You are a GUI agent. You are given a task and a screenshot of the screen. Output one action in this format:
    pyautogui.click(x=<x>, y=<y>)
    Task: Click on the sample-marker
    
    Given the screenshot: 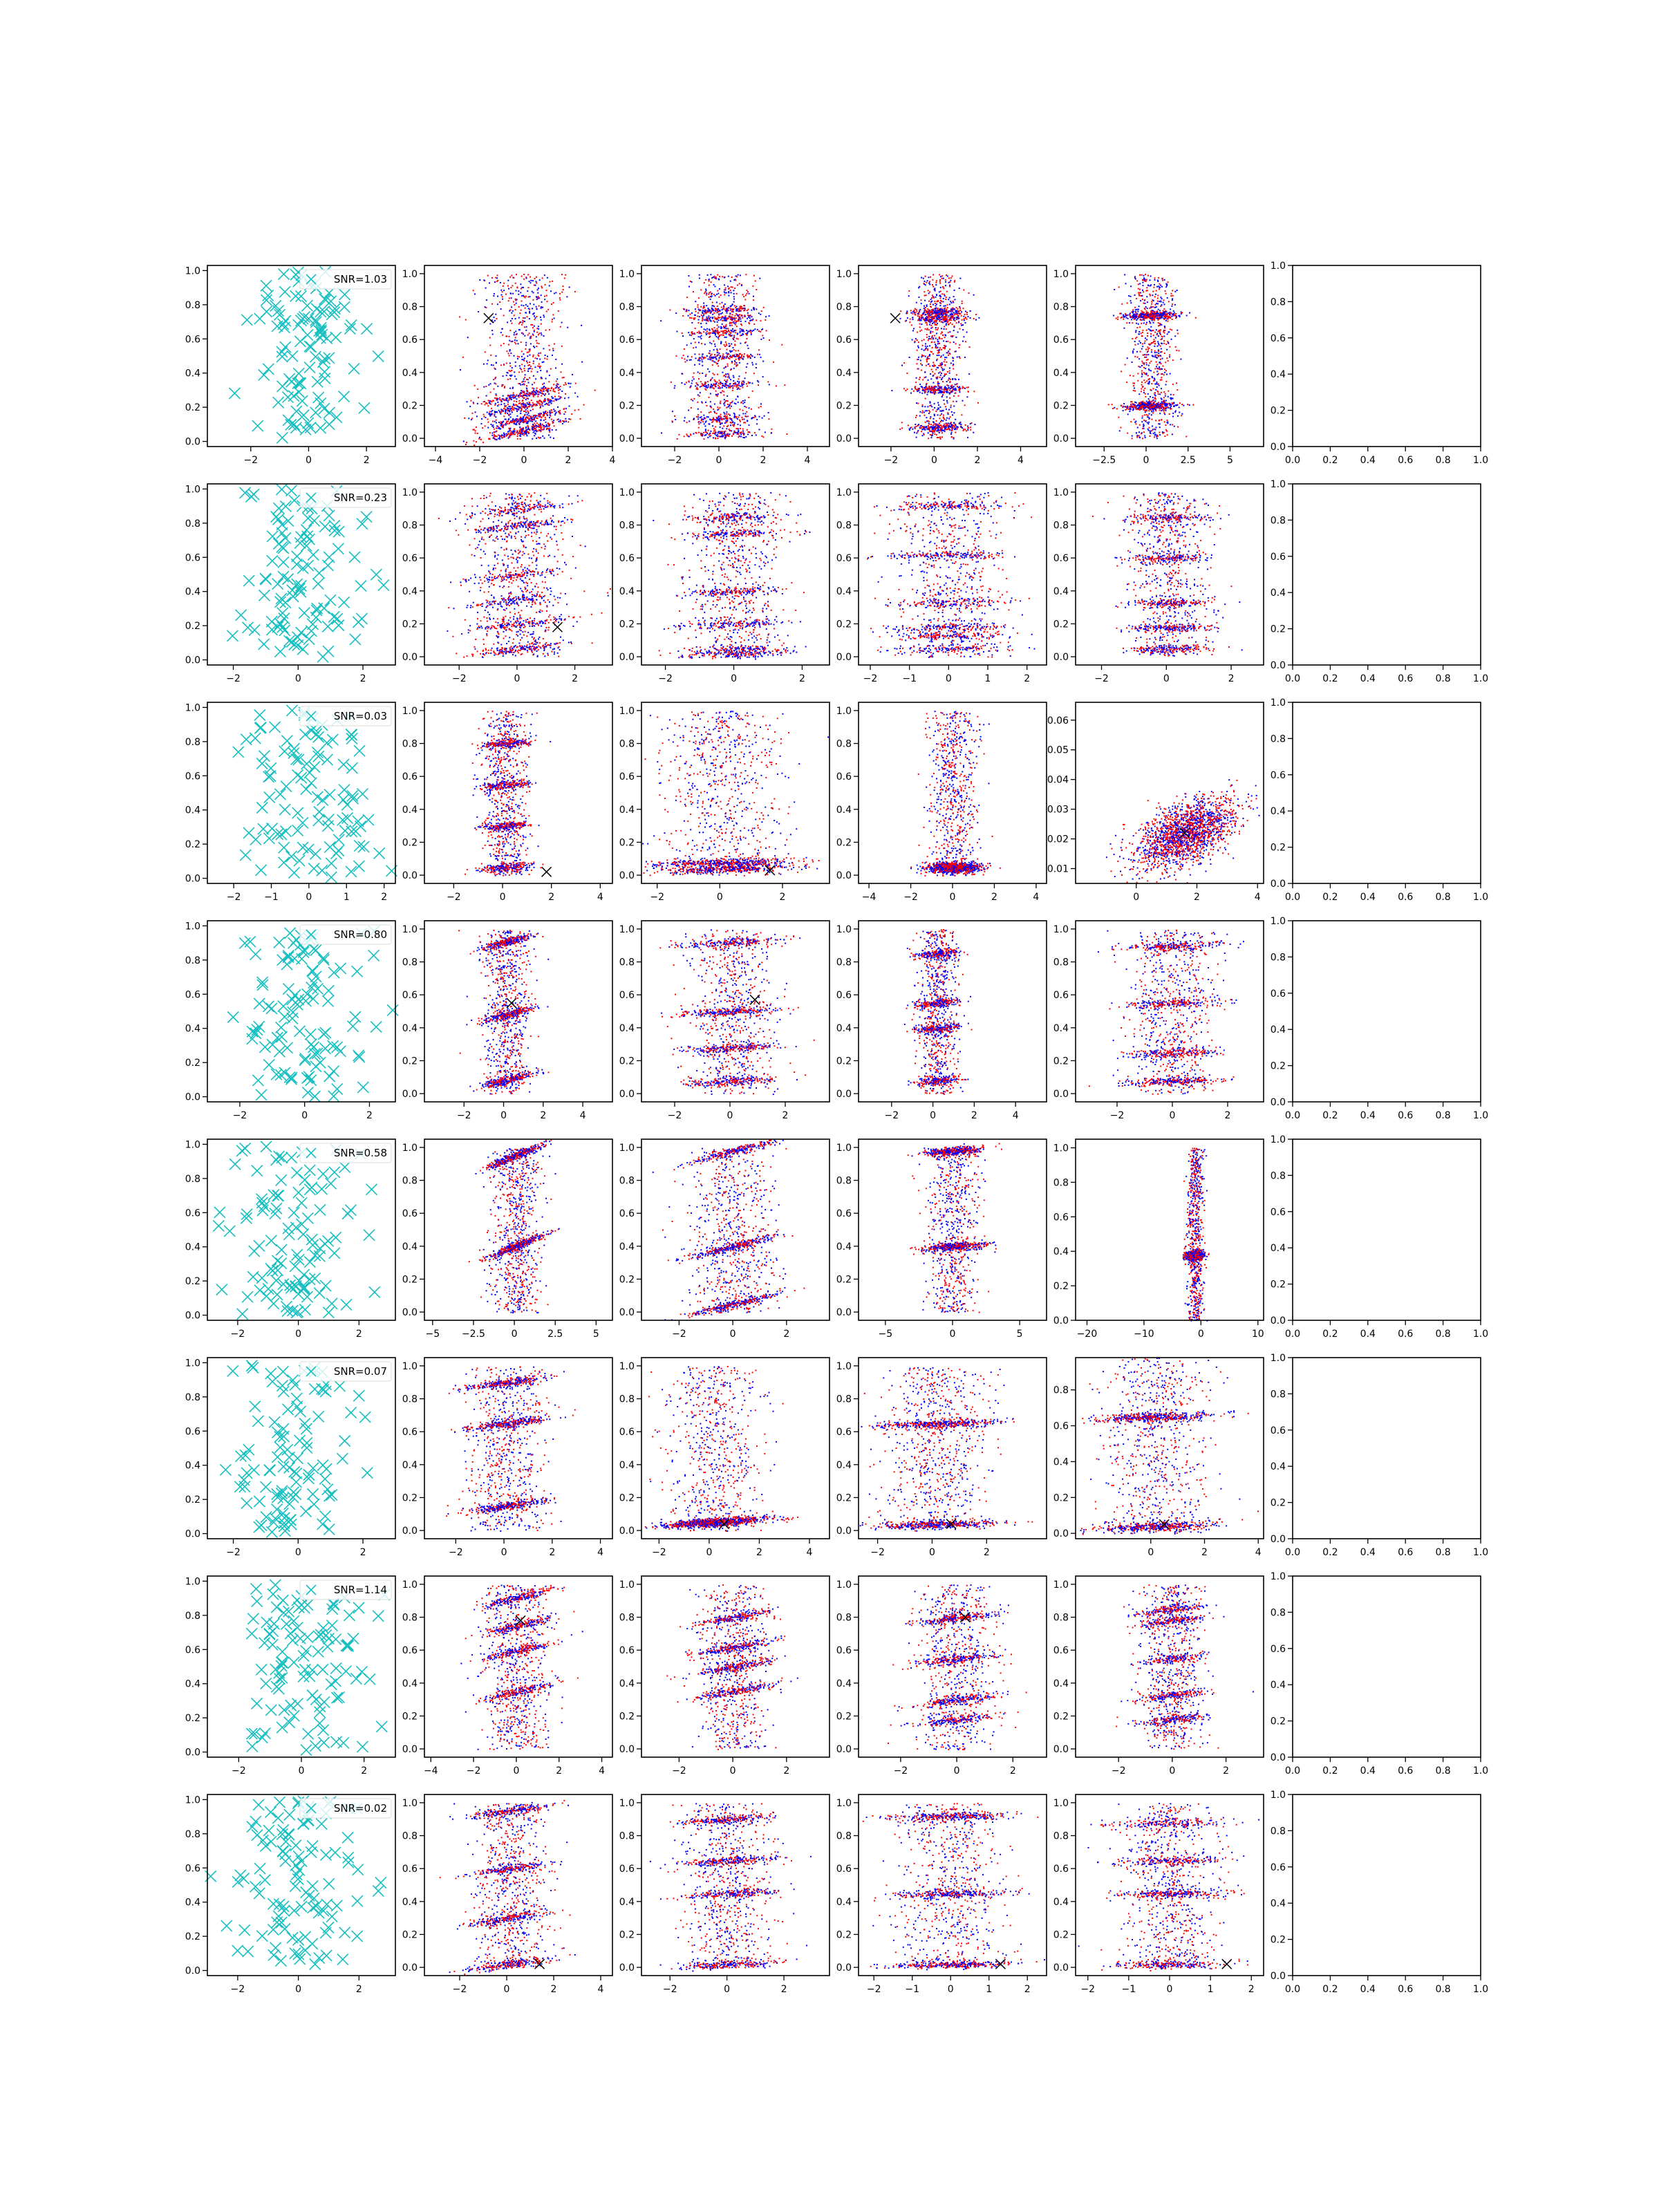 What is the action you would take?
    pyautogui.click(x=296, y=274)
    